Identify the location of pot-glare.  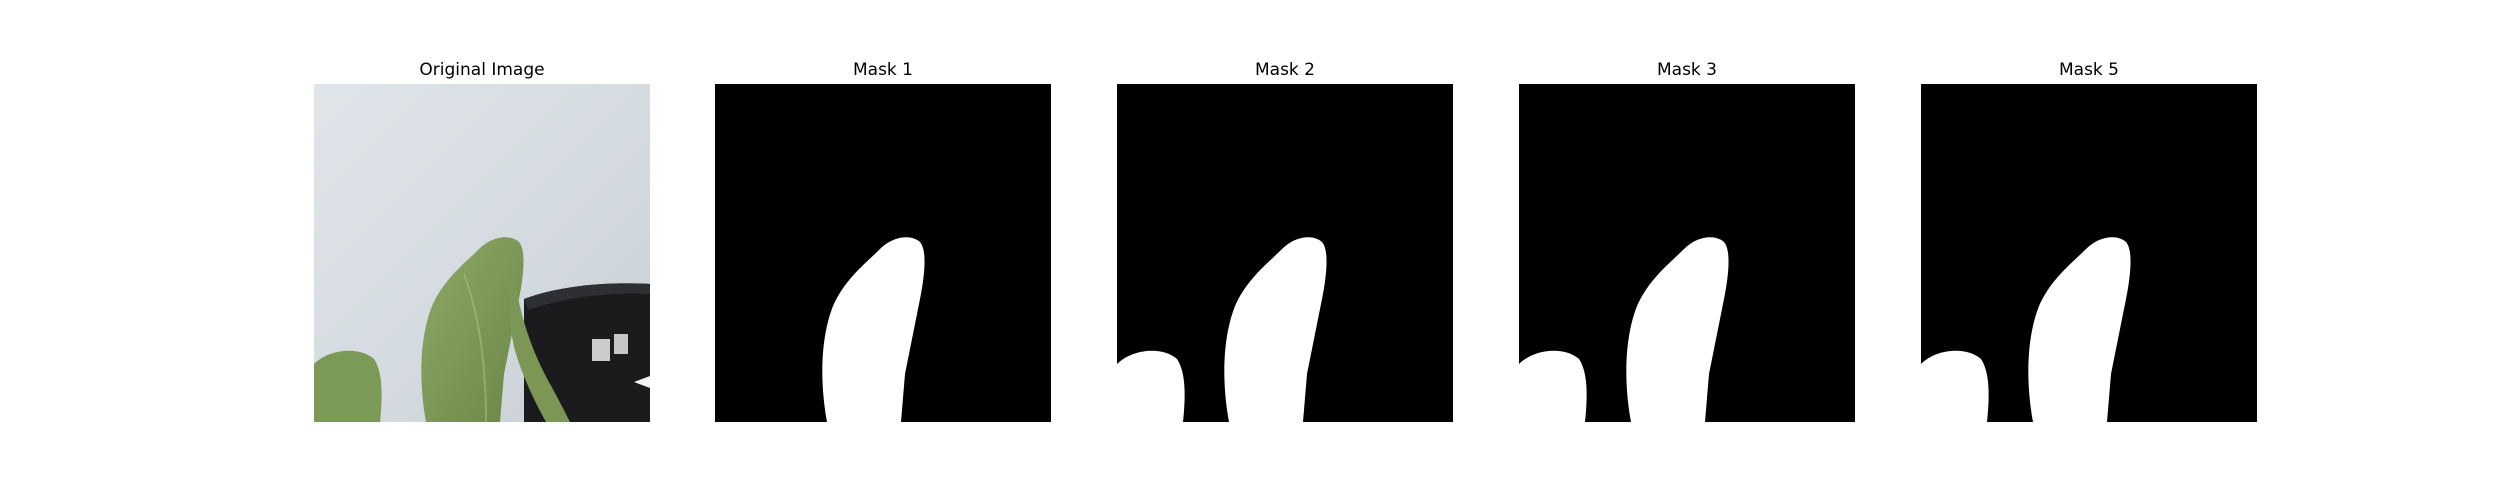
(642, 382).